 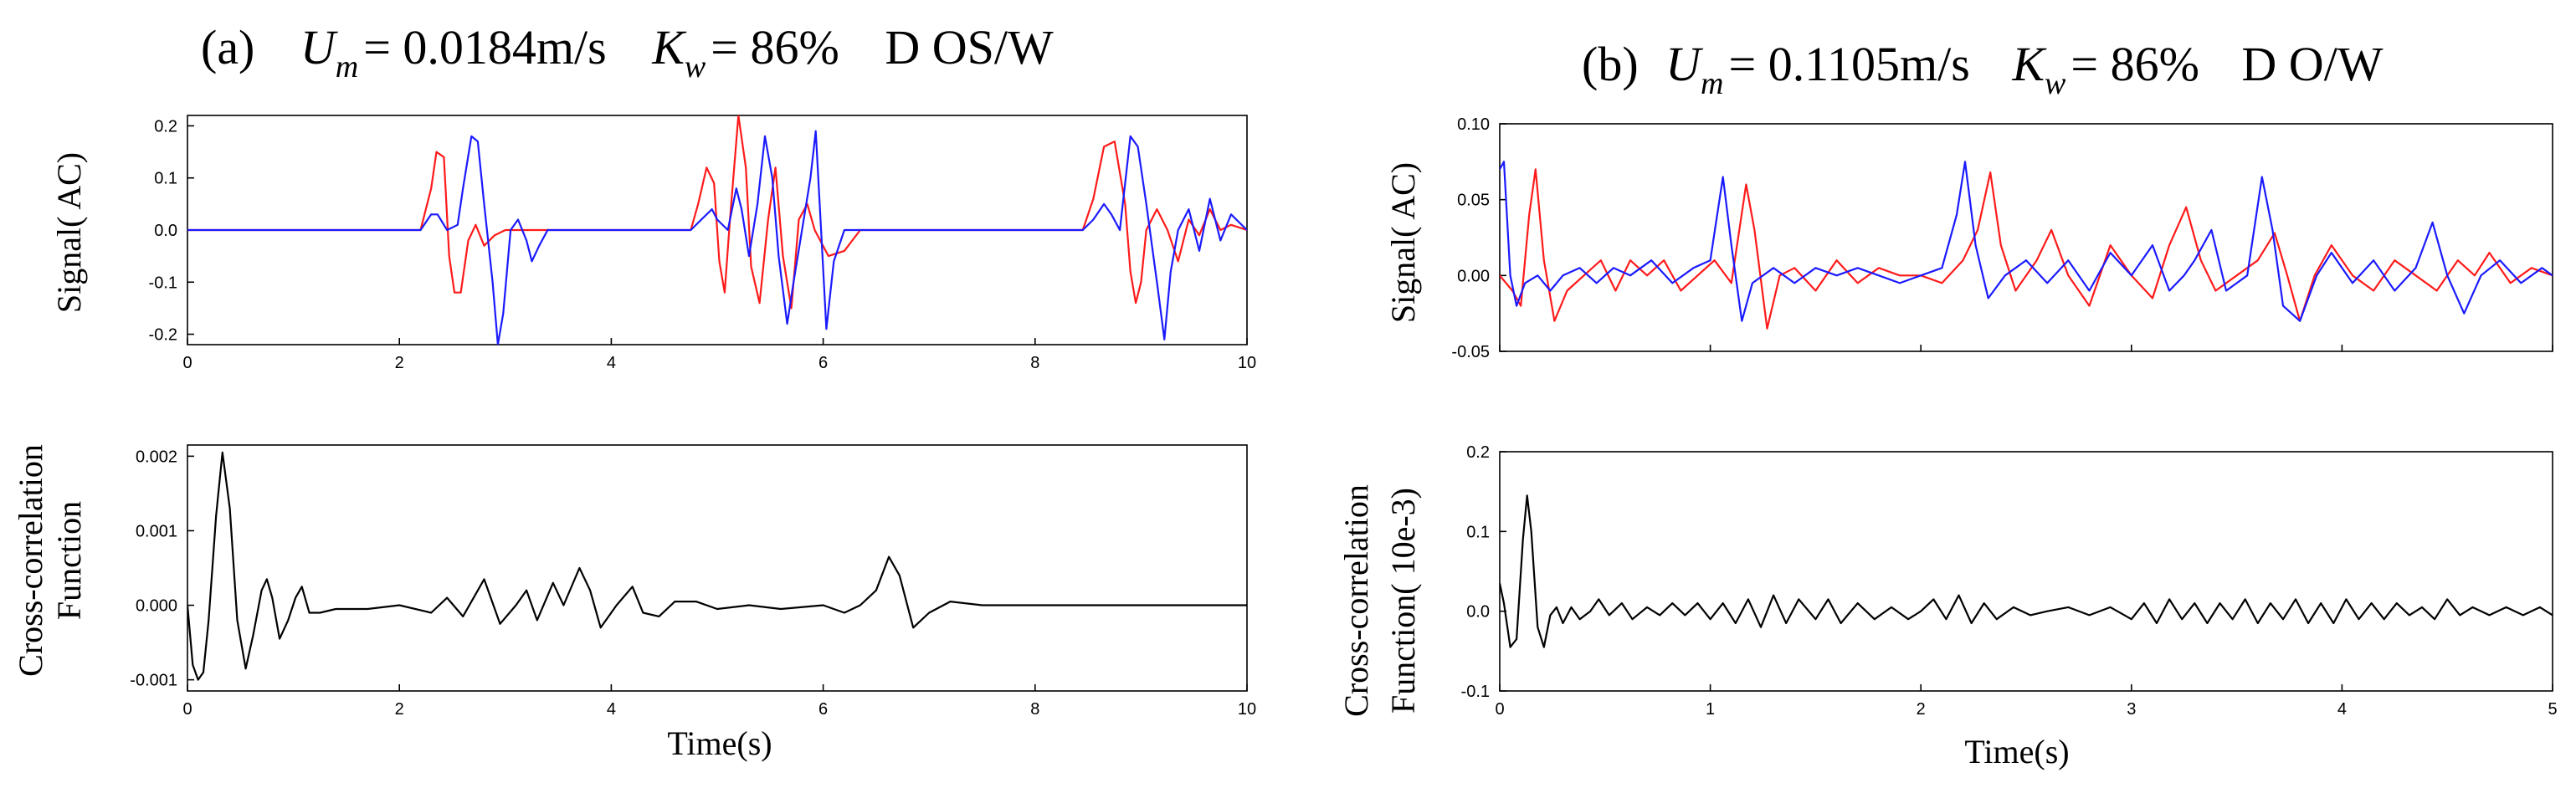 I want to click on panel-b-um-value: = 0.1105m/s, so click(x=1848, y=64).